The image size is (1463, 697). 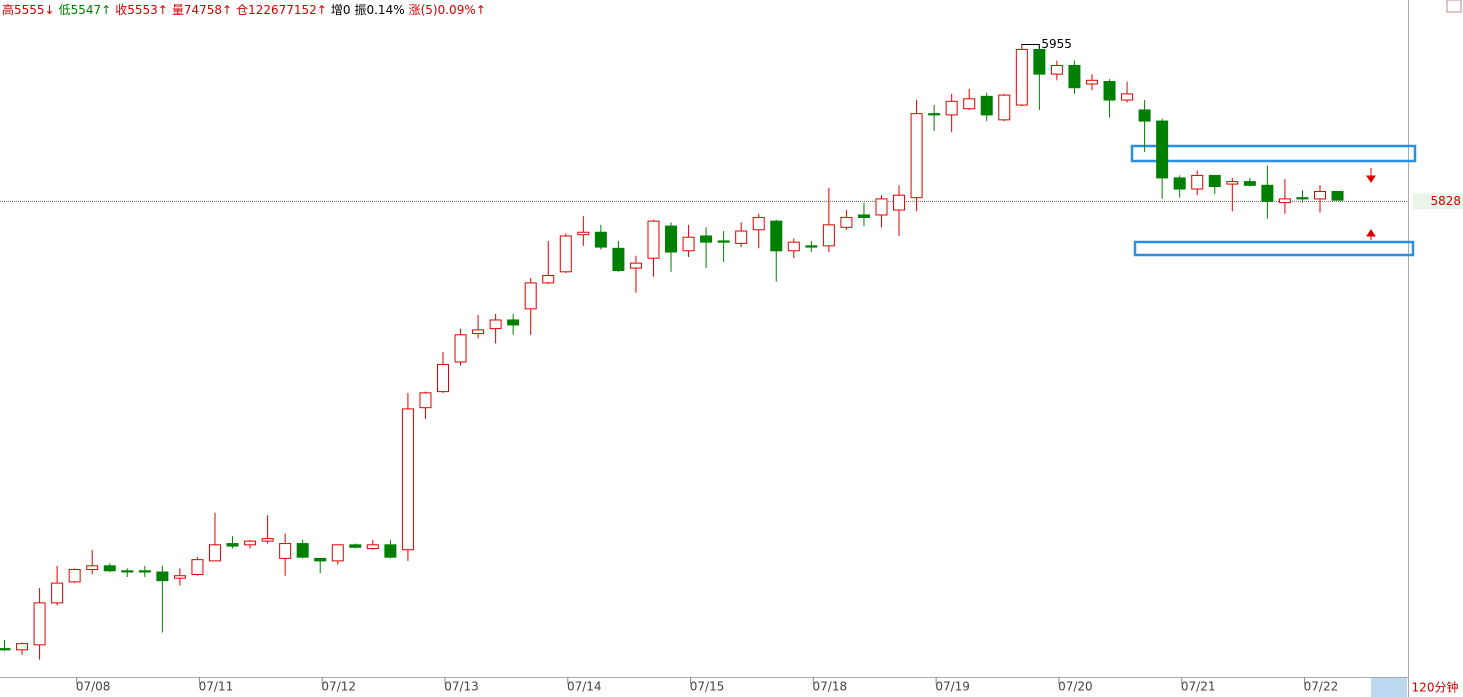 What do you see at coordinates (1454, 6) in the screenshot?
I see `menu-icon` at bounding box center [1454, 6].